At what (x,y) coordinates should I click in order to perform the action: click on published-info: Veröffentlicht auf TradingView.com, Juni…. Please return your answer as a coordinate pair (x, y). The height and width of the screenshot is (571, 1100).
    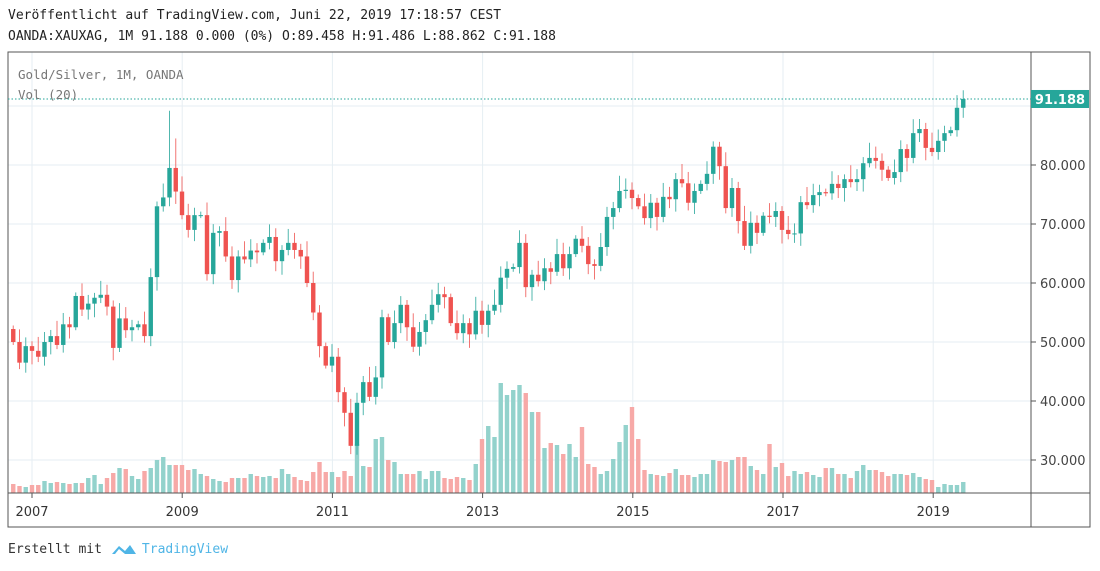
    Looking at the image, I should click on (255, 15).